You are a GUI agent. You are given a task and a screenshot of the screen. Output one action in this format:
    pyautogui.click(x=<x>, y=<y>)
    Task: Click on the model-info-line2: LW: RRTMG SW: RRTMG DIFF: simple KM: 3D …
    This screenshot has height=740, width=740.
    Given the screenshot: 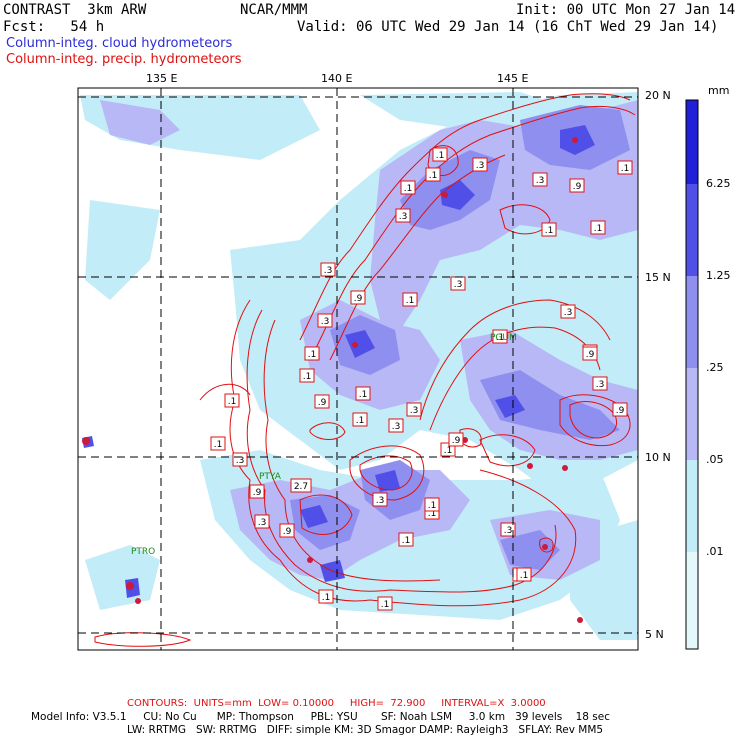 What is the action you would take?
    pyautogui.click(x=365, y=730)
    